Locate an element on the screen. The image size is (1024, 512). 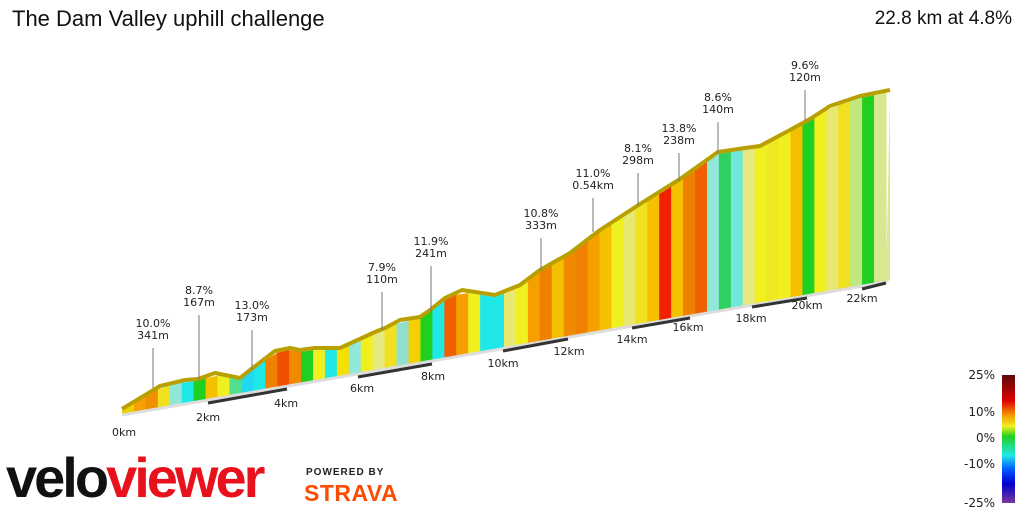
annotation-gradient: 13.8% is located at coordinates (679, 128).